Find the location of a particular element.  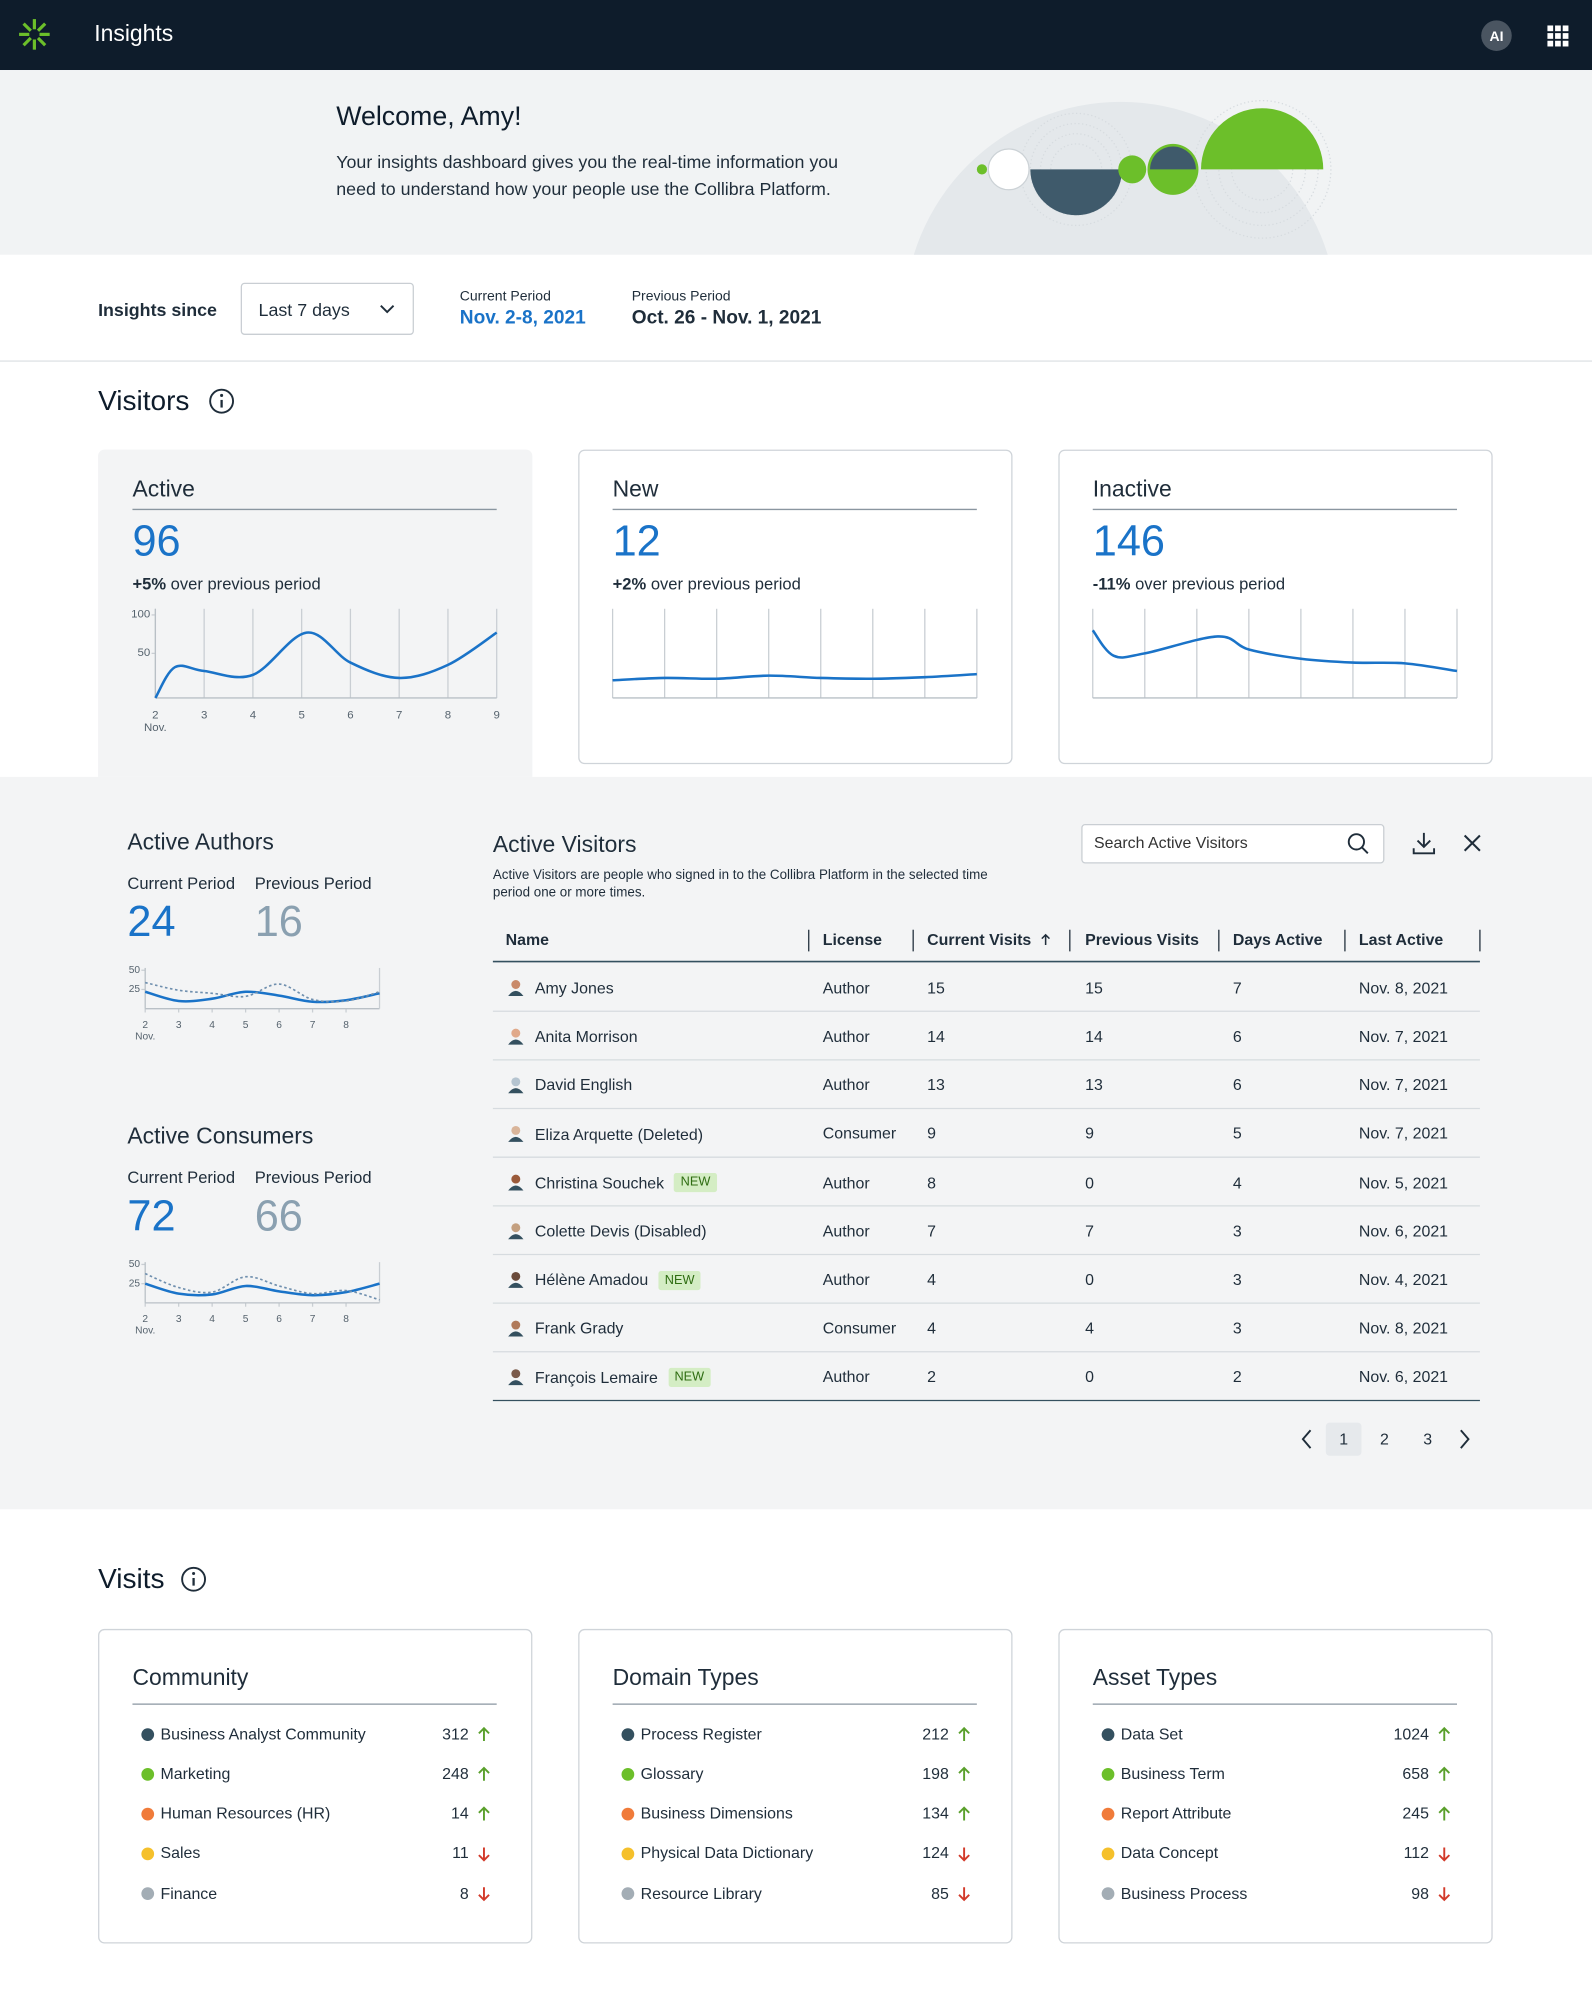

previous-value: Oct. 26 - Nov. 1, 2021 is located at coordinates (726, 318).